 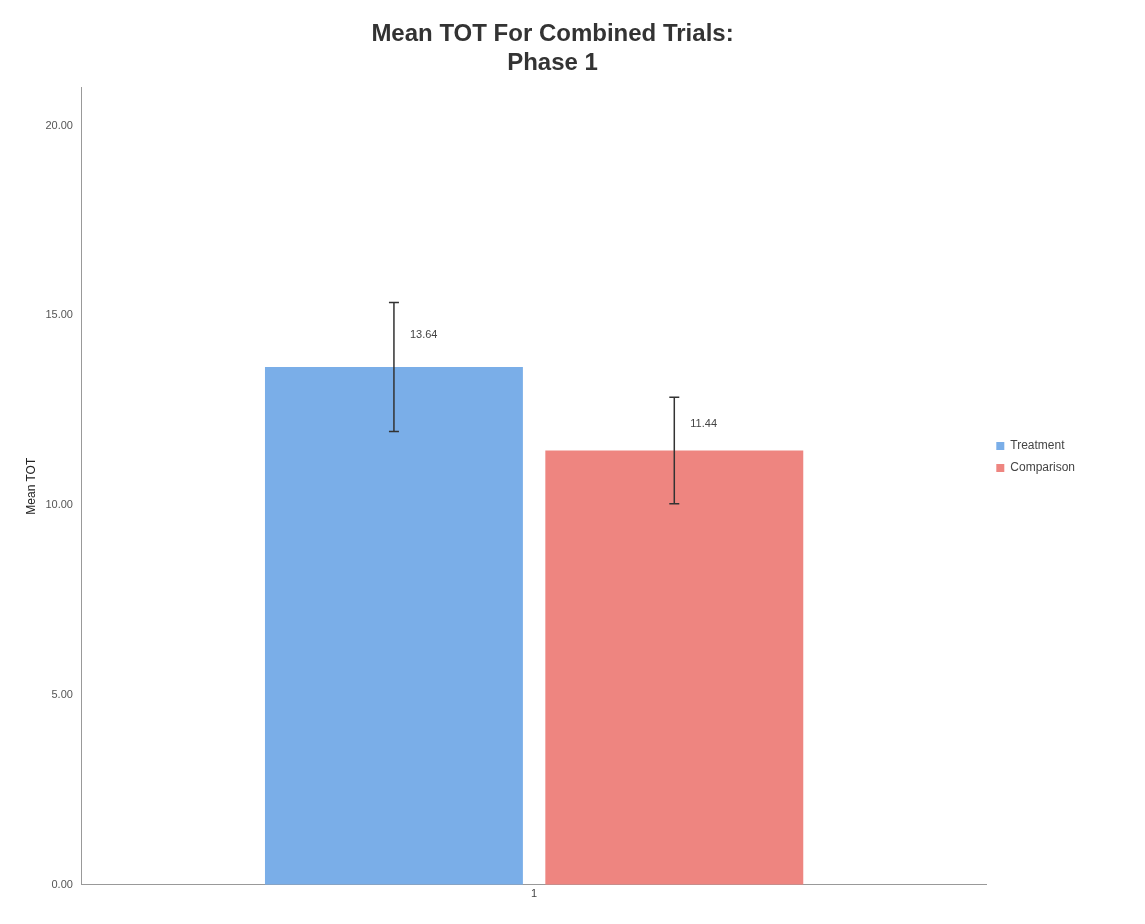 I want to click on data-label: 13.64, so click(x=423, y=333).